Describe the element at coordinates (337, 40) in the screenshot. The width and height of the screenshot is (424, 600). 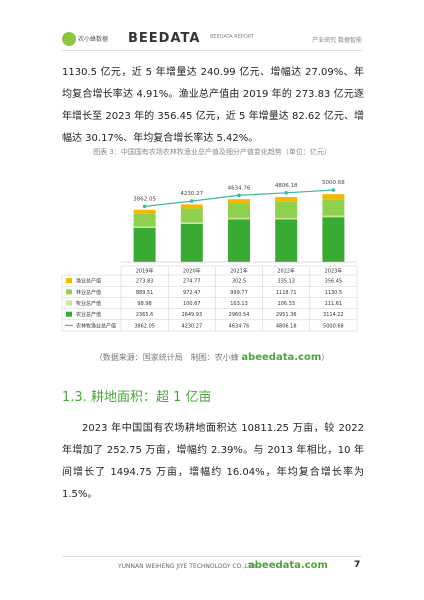
I see `header-right: 产业研究 数据智能` at that location.